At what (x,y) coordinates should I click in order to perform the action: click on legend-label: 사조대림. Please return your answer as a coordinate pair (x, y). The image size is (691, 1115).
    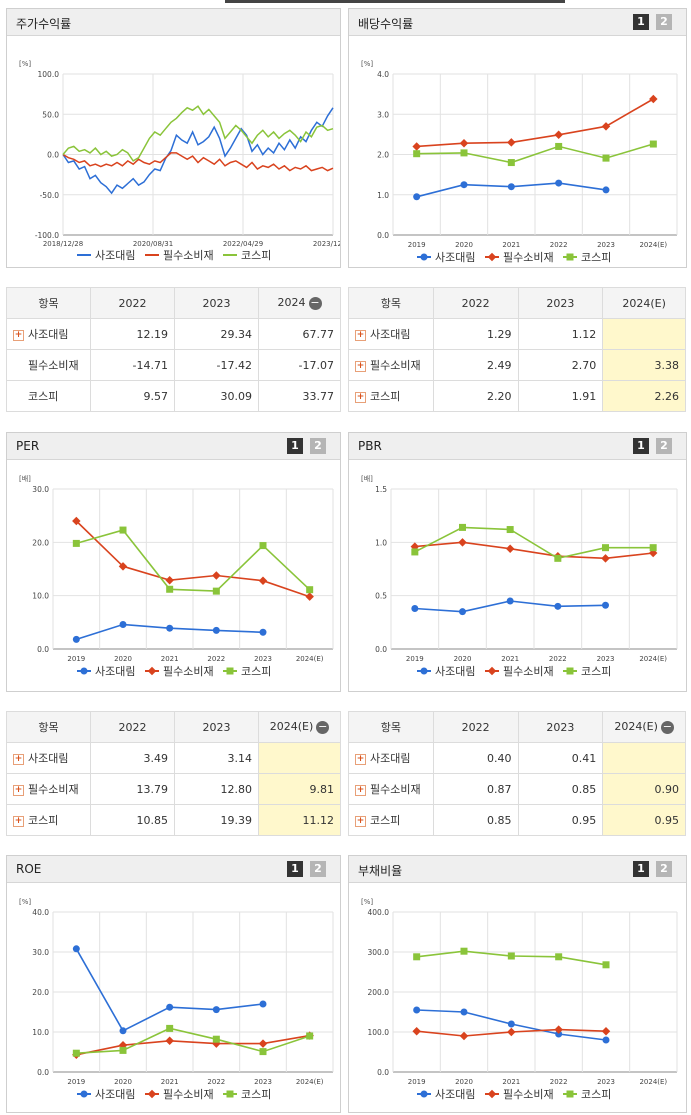
    Looking at the image, I should click on (455, 1094).